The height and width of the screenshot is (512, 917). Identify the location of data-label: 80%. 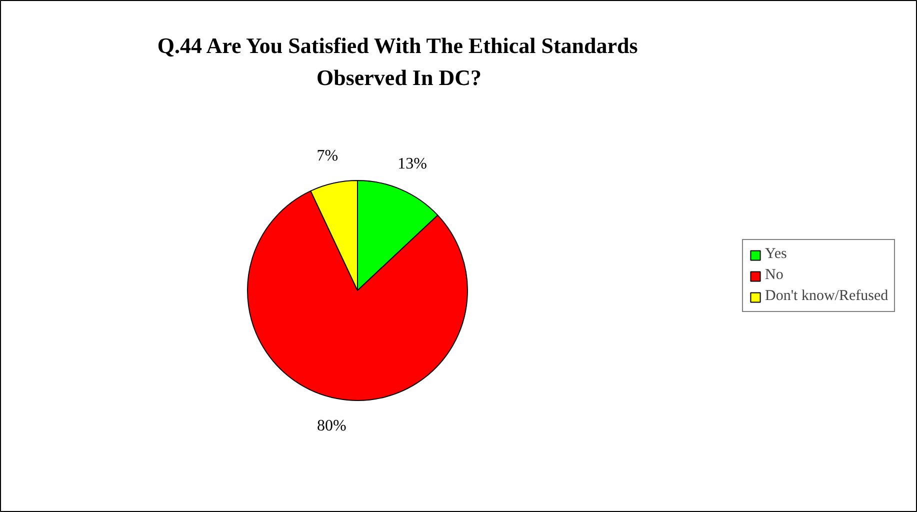
(331, 426).